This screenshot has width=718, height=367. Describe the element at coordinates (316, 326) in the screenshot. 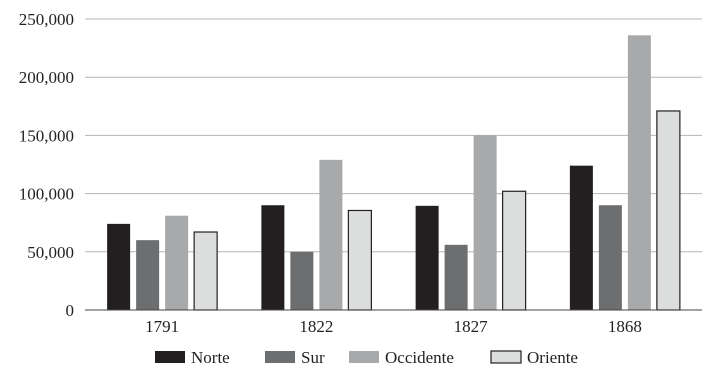

I see `x-tick-label: 1822` at that location.